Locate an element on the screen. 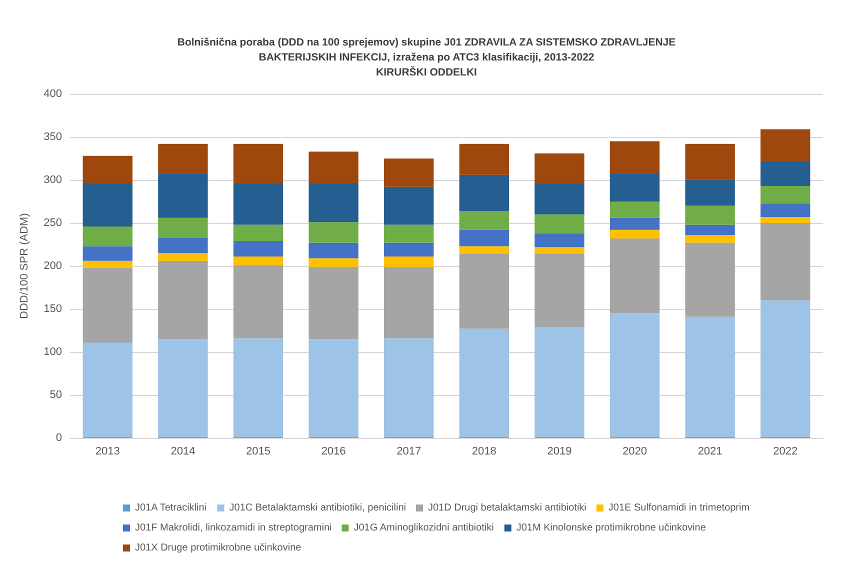 This screenshot has width=853, height=572. x-tick-label: 2019 is located at coordinates (559, 452).